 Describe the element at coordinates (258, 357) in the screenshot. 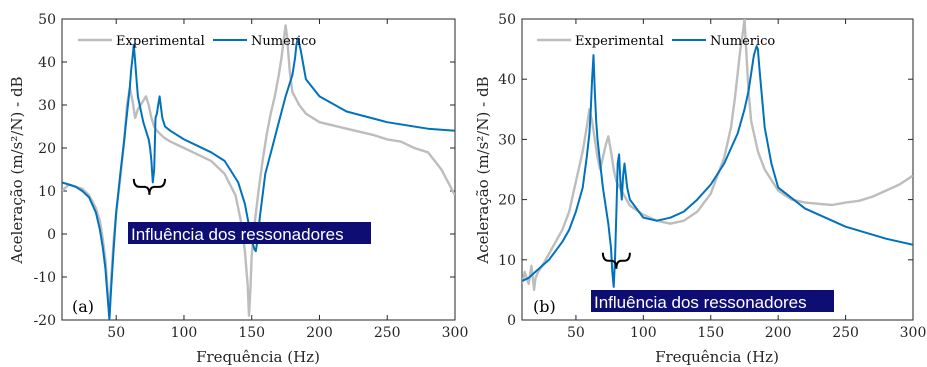

I see `x-axis-label-a: Frequência (Hz)` at that location.